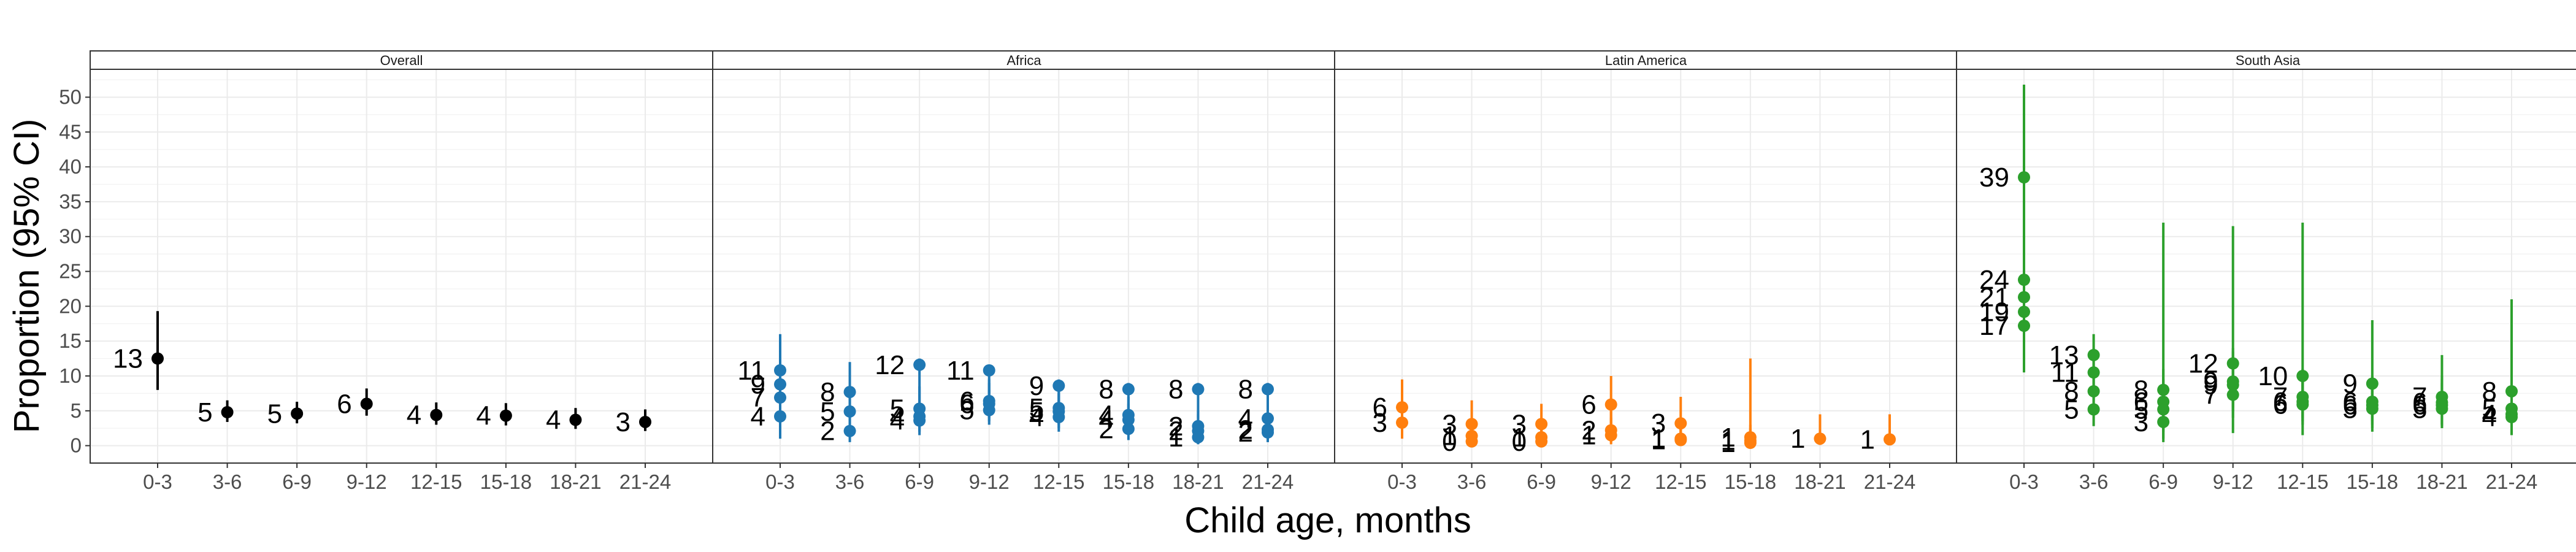  I want to click on y-tick-label: 30, so click(70, 236).